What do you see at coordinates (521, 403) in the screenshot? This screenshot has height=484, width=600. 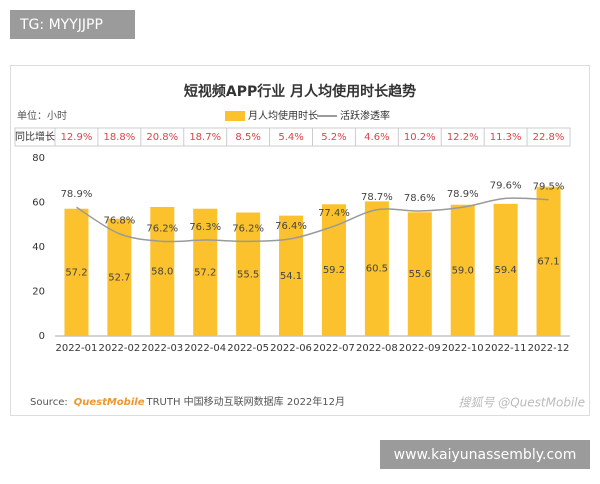 I see `watermark: 搜狐号 @QuestMobile` at bounding box center [521, 403].